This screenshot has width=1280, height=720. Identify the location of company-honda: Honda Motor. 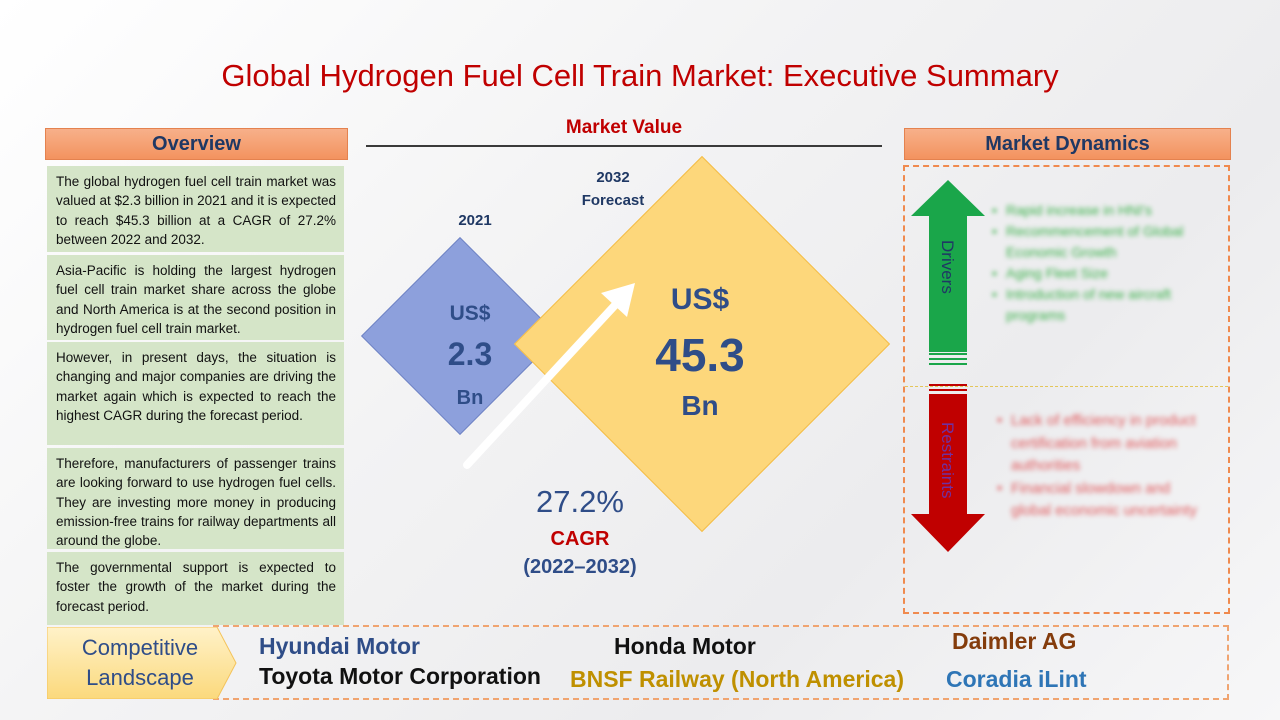
(685, 646).